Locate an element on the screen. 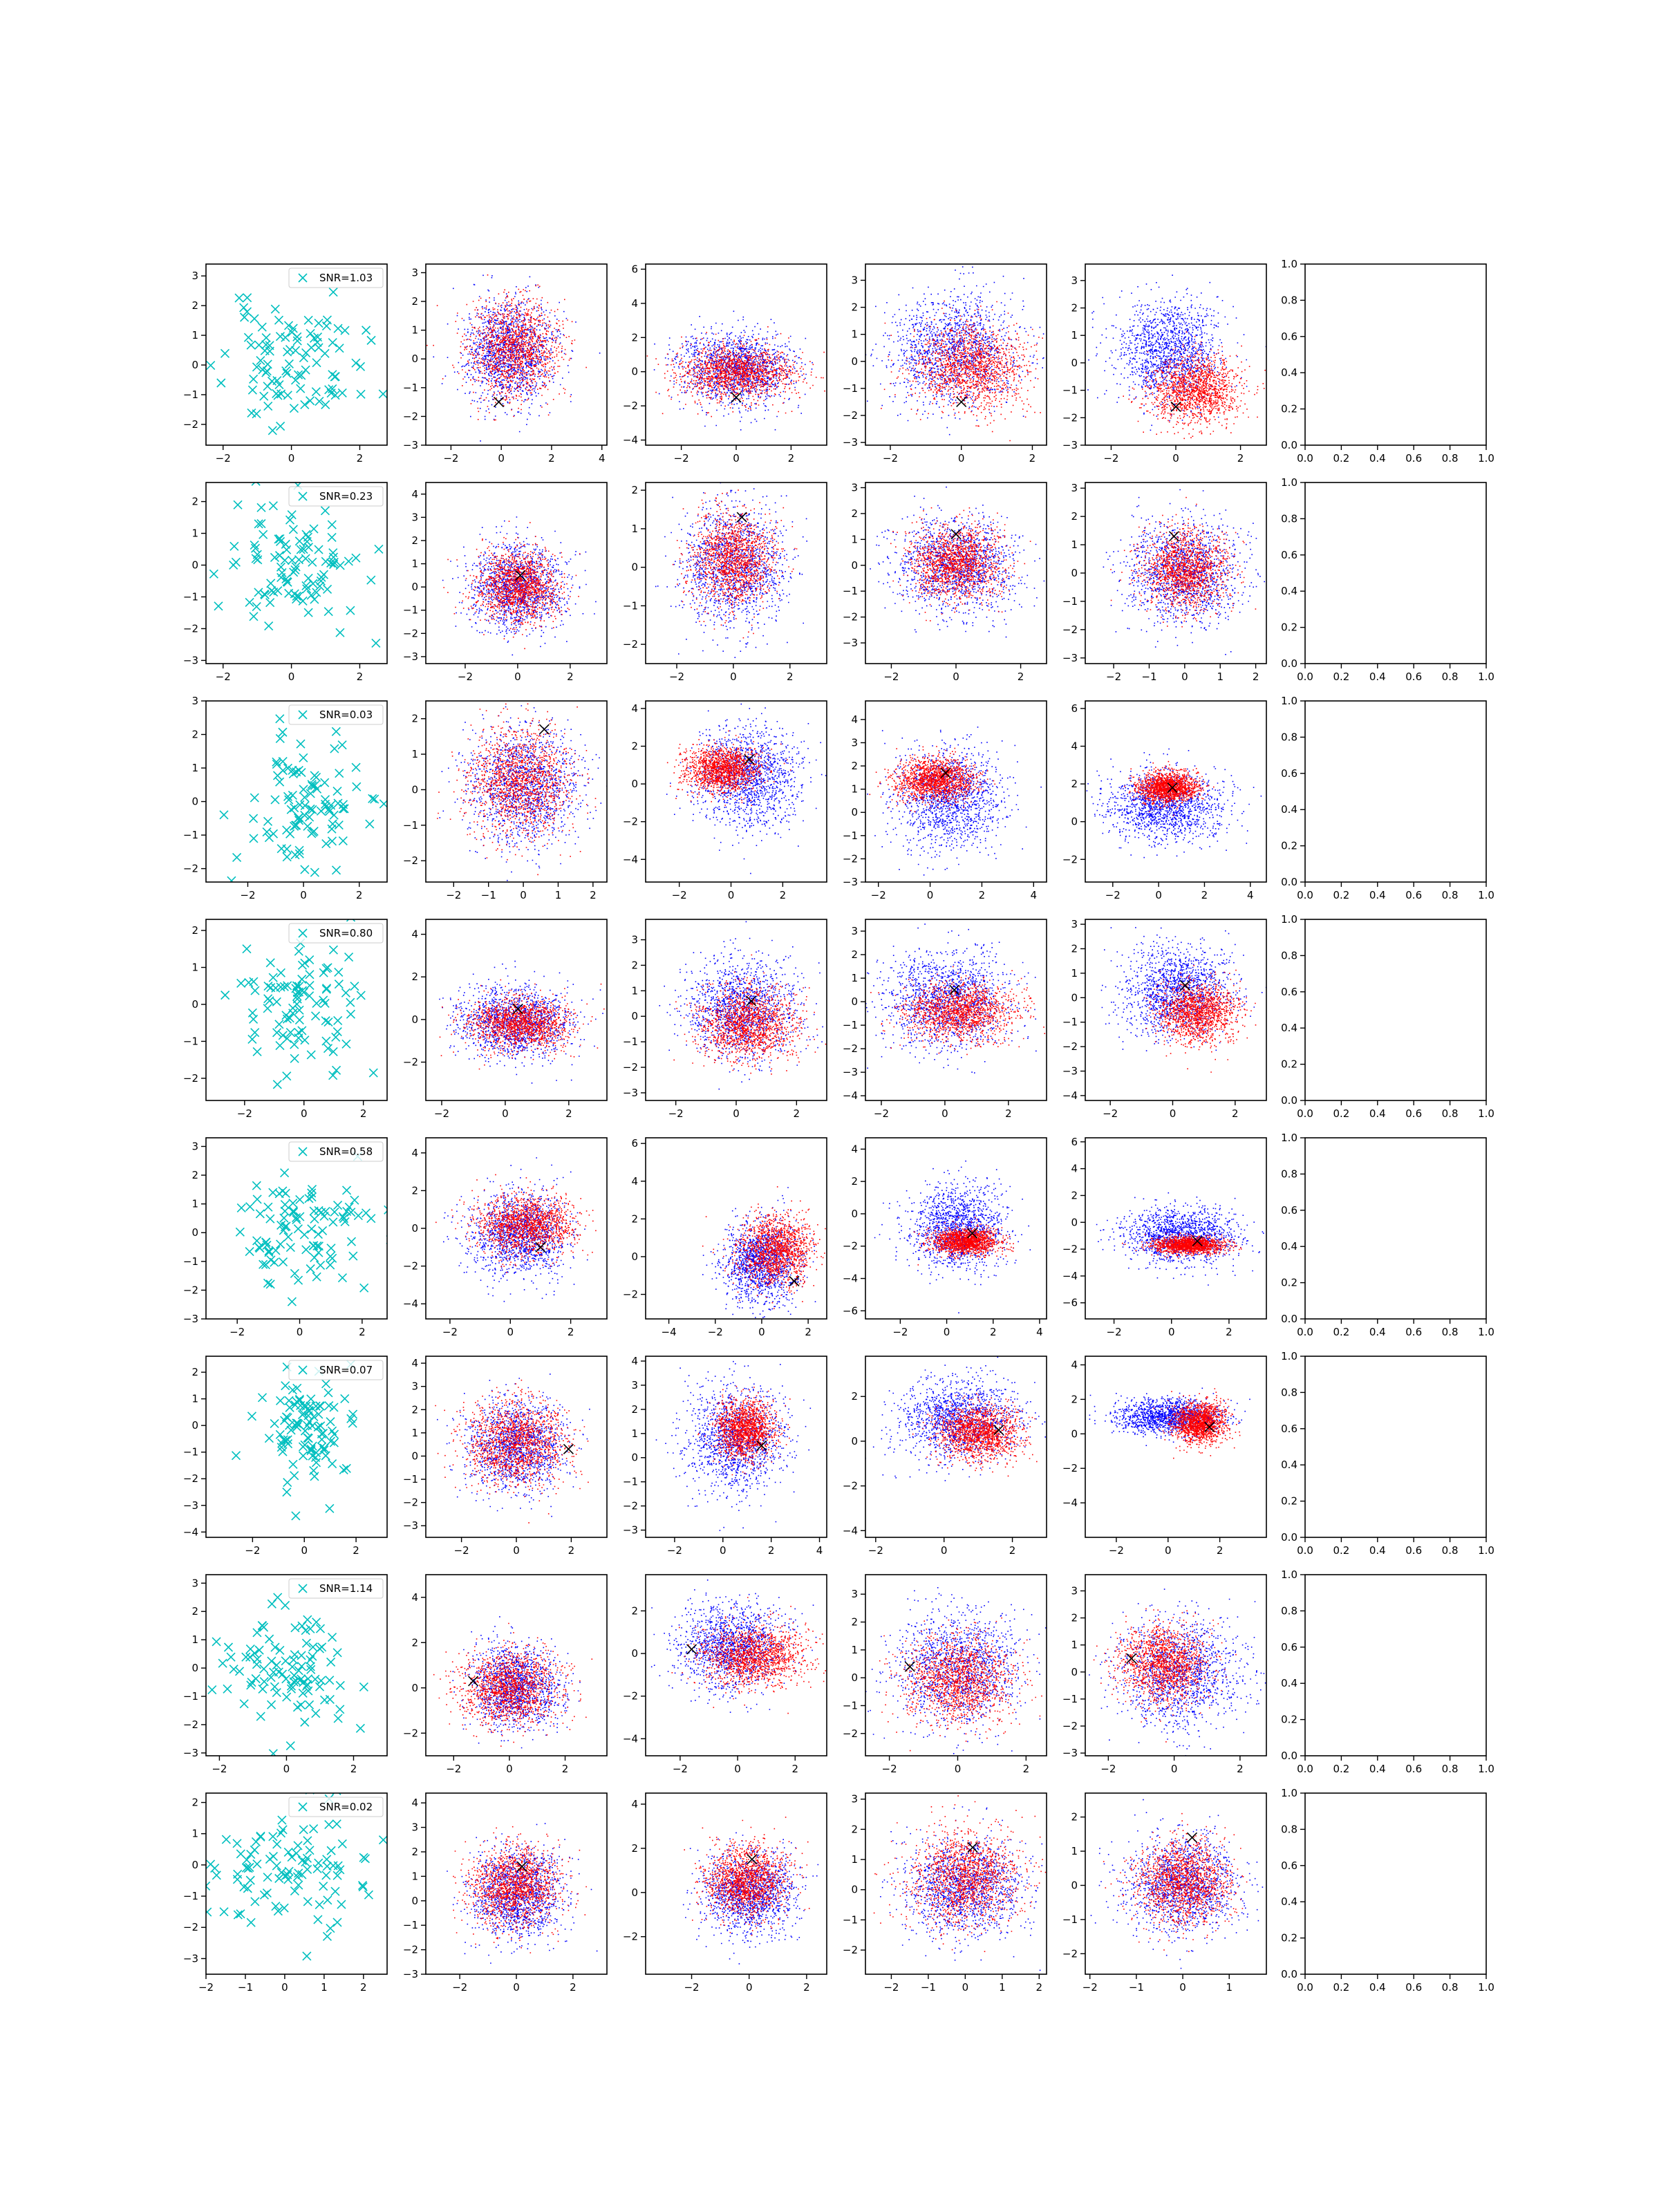 The height and width of the screenshot is (2212, 1659). legend: SNR=1.03 is located at coordinates (336, 278).